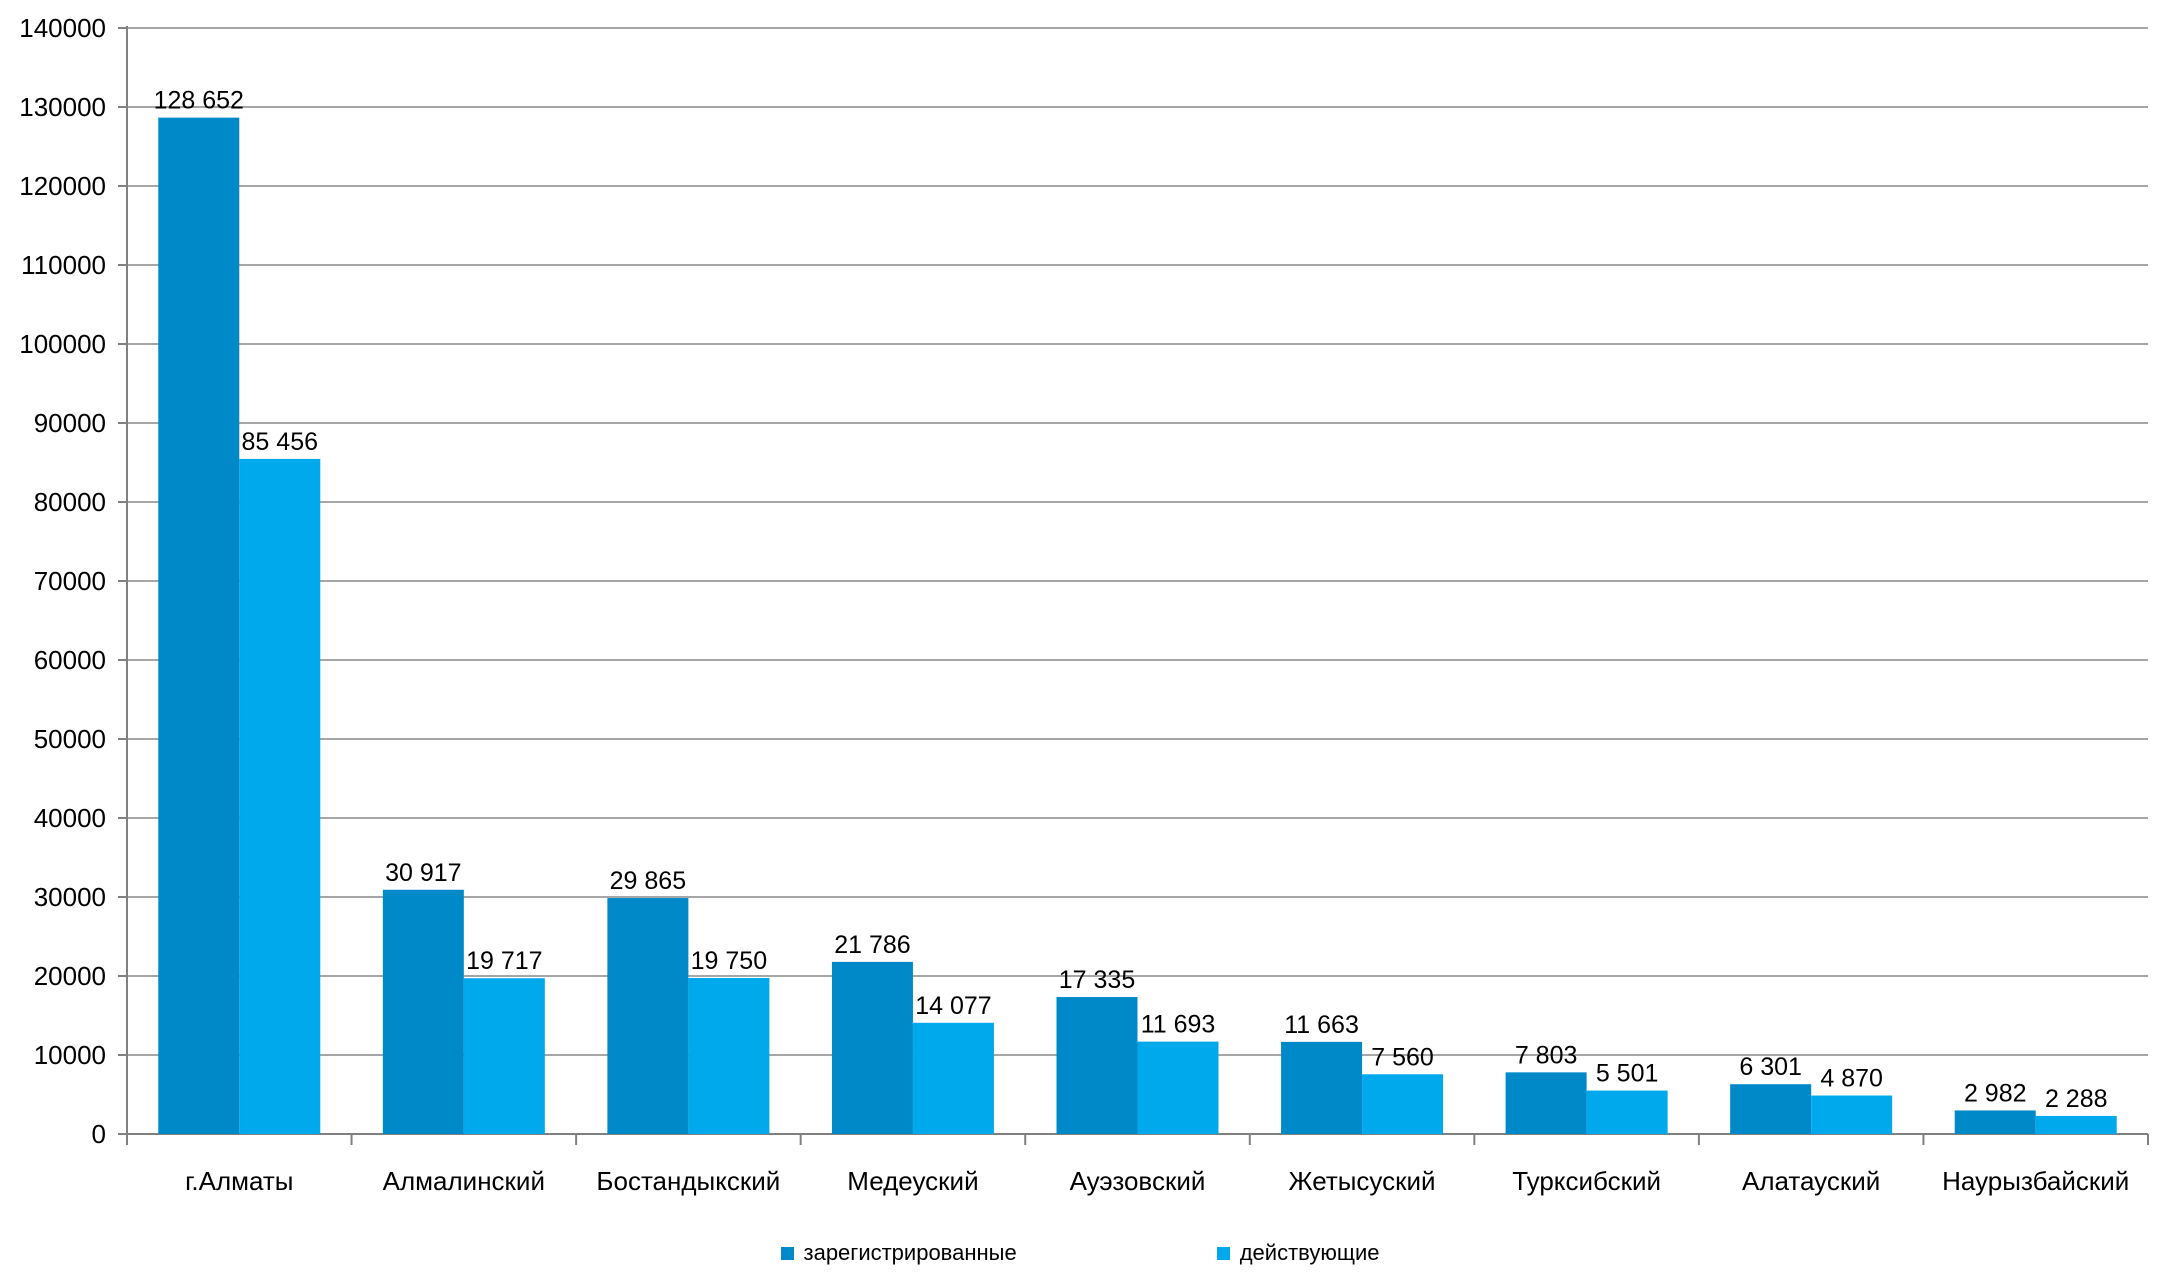 The height and width of the screenshot is (1272, 2160). Describe the element at coordinates (1138, 1181) in the screenshot. I see `x-tick-label: Ауэзовский` at that location.